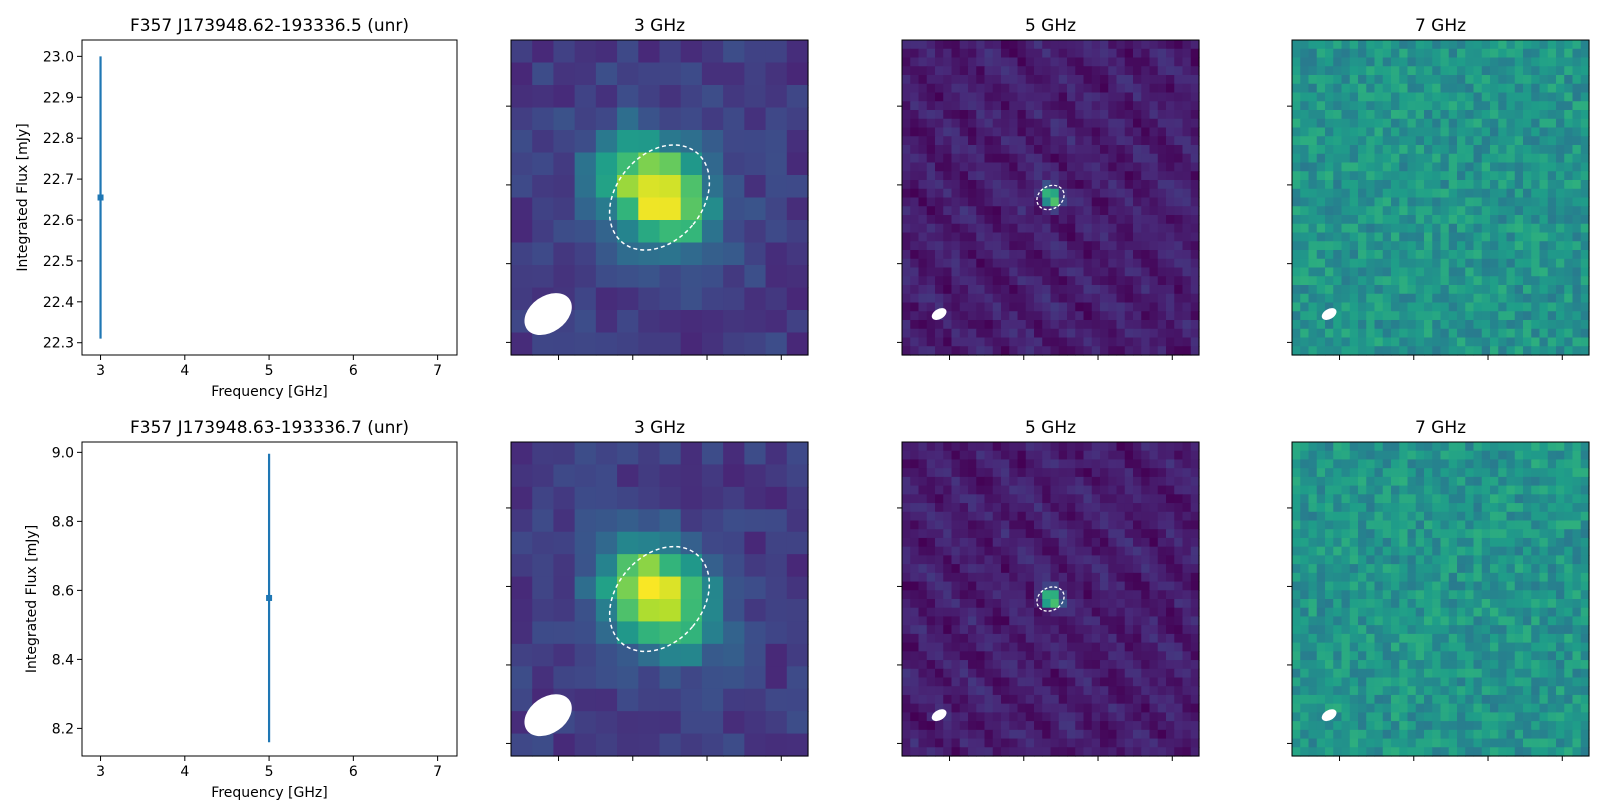 This screenshot has width=1620, height=810. I want to click on y-tick-label: 8.2, so click(63, 729).